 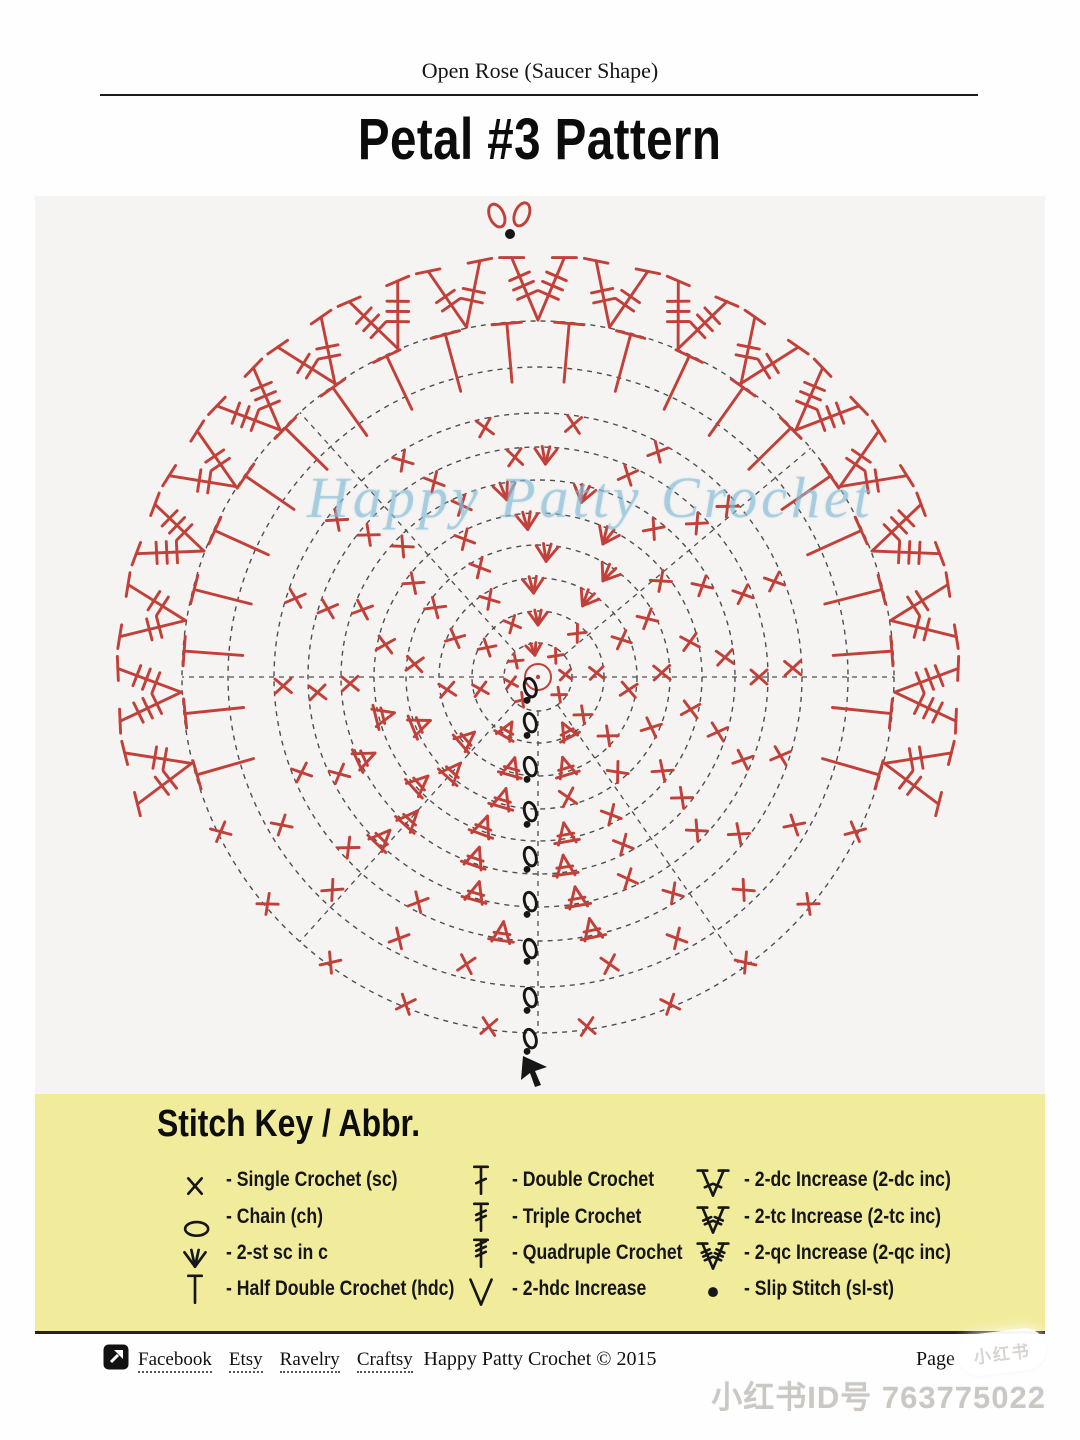 What do you see at coordinates (195, 1258) in the screenshot?
I see `key-symbol-sc2-icon` at bounding box center [195, 1258].